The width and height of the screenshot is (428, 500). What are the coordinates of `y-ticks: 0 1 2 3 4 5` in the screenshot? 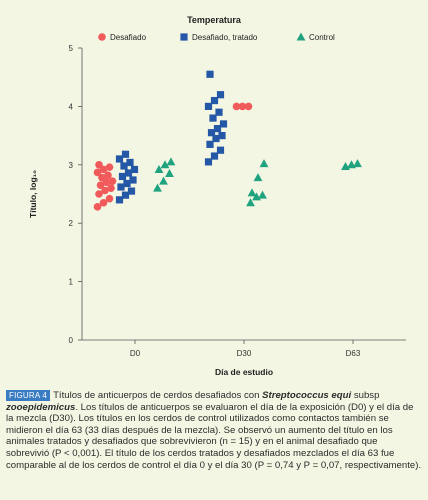 It's located at (75, 194).